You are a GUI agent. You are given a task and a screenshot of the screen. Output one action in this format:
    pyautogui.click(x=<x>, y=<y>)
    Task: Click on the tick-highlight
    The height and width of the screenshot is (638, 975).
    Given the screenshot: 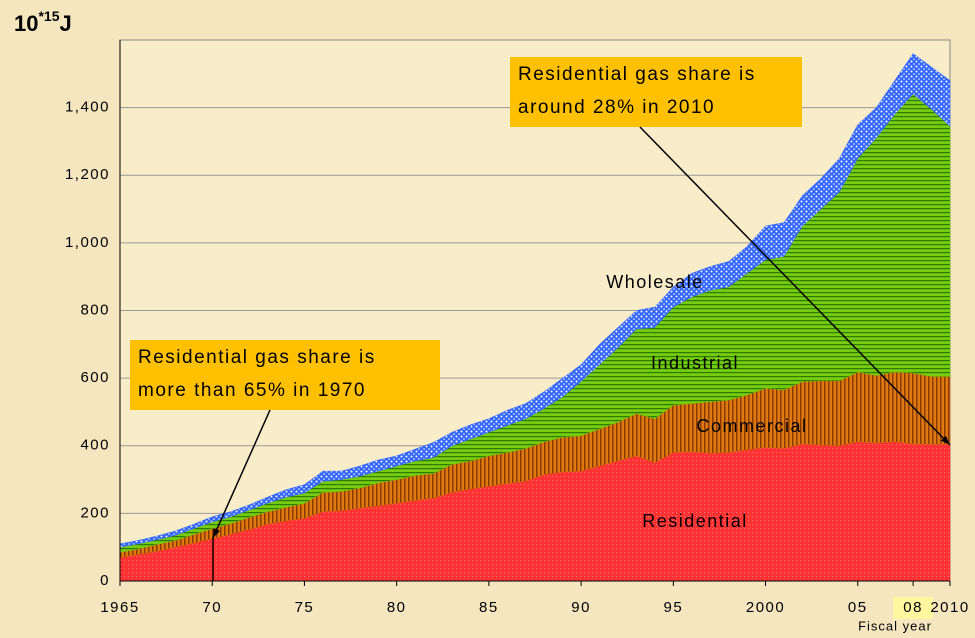 What is the action you would take?
    pyautogui.click(x=913, y=608)
    